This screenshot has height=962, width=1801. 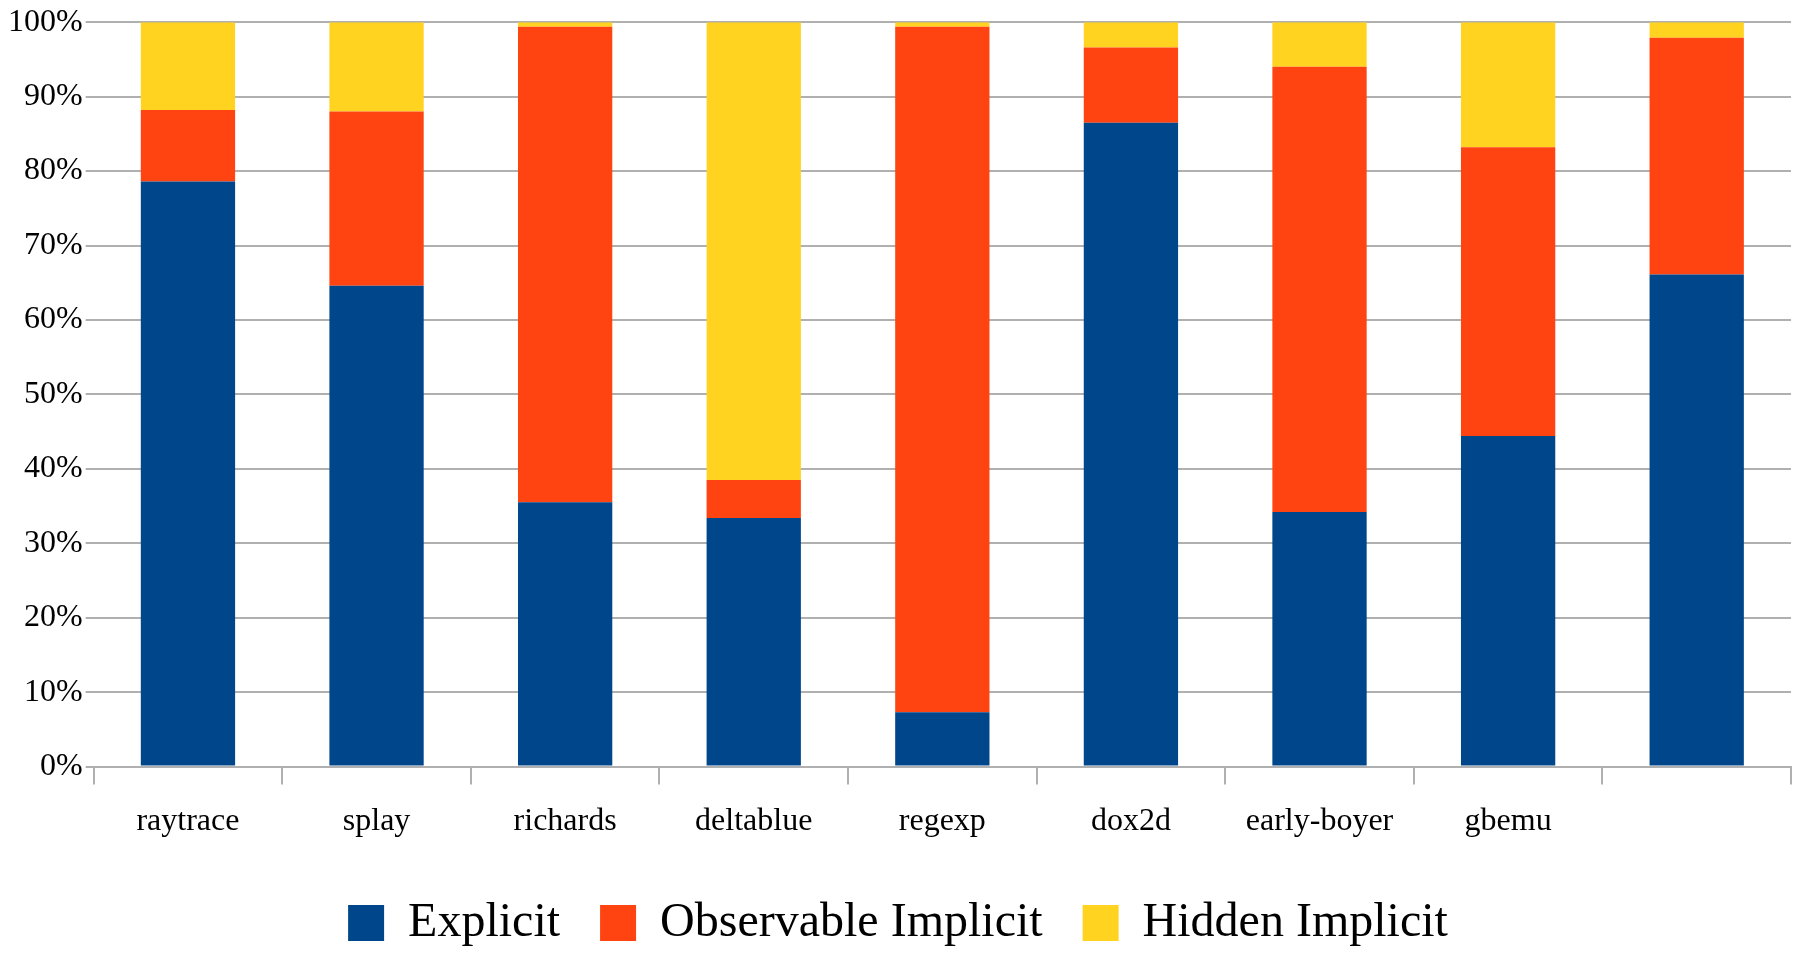 What do you see at coordinates (53, 317) in the screenshot?
I see `y-tick-label: 60%` at bounding box center [53, 317].